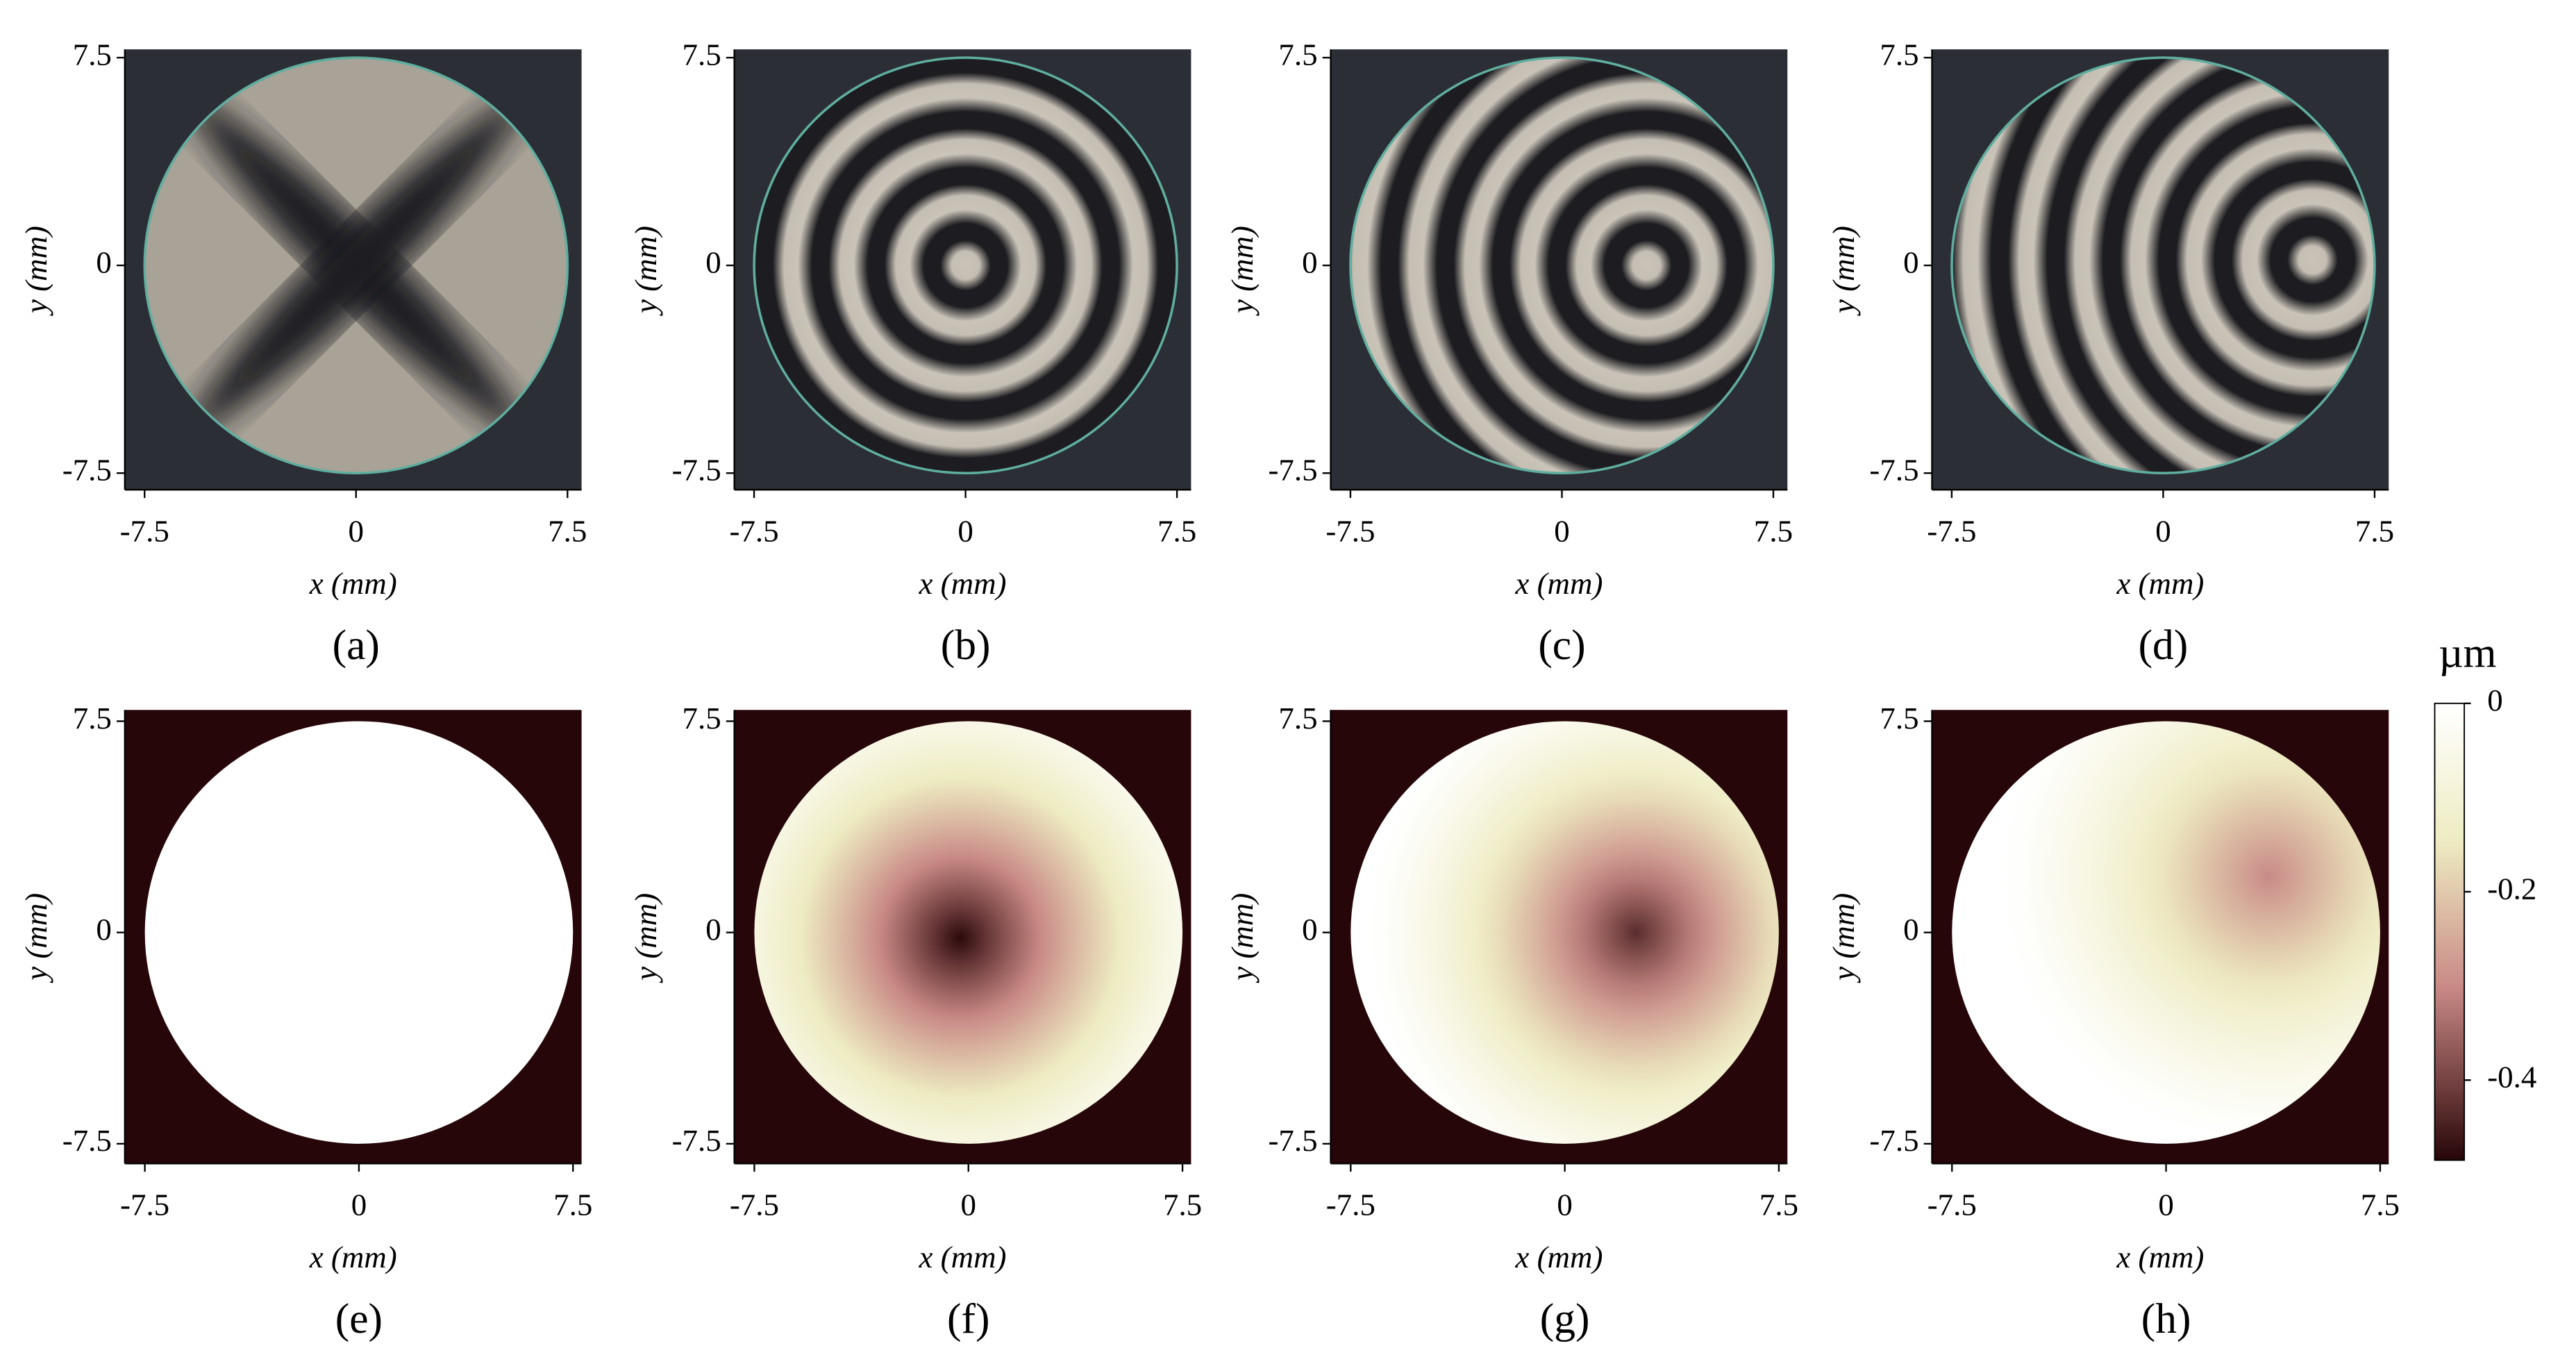 The width and height of the screenshot is (2576, 1364). What do you see at coordinates (2494, 700) in the screenshot?
I see `colorbar-tick-label: 0` at bounding box center [2494, 700].